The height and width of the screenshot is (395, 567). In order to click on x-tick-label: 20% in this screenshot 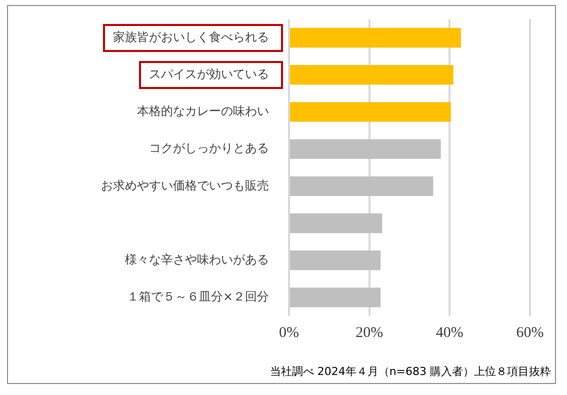, I will do `click(370, 332)`.